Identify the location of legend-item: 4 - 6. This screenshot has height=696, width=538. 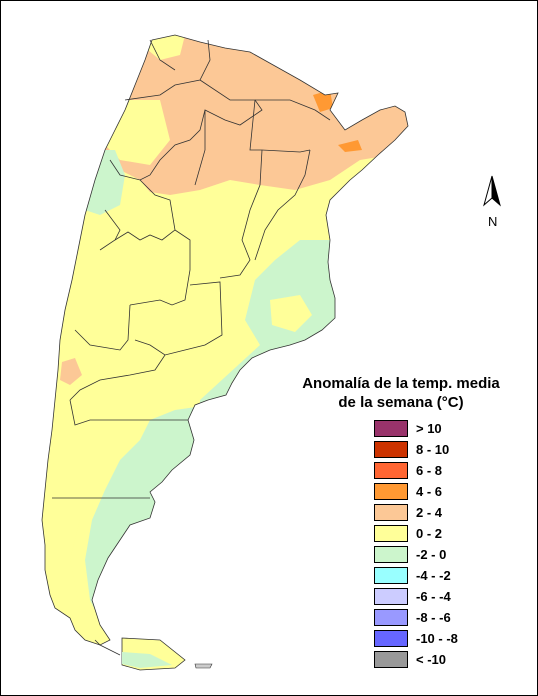
(434, 493).